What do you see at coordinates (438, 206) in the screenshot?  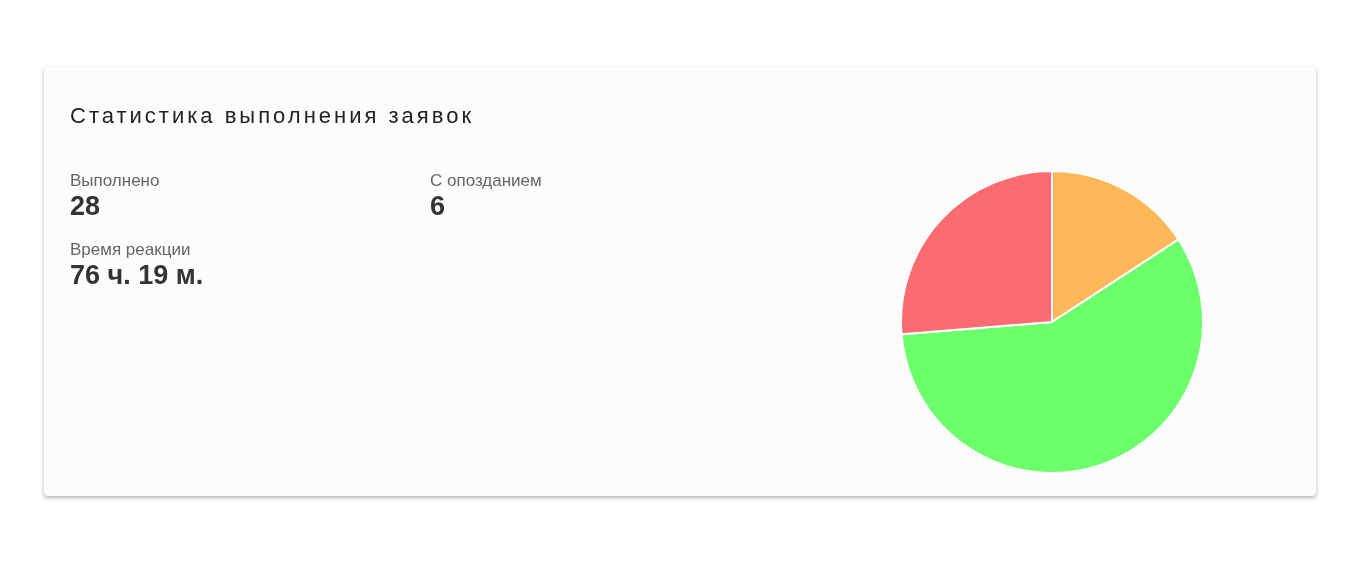 I see `text: 6` at bounding box center [438, 206].